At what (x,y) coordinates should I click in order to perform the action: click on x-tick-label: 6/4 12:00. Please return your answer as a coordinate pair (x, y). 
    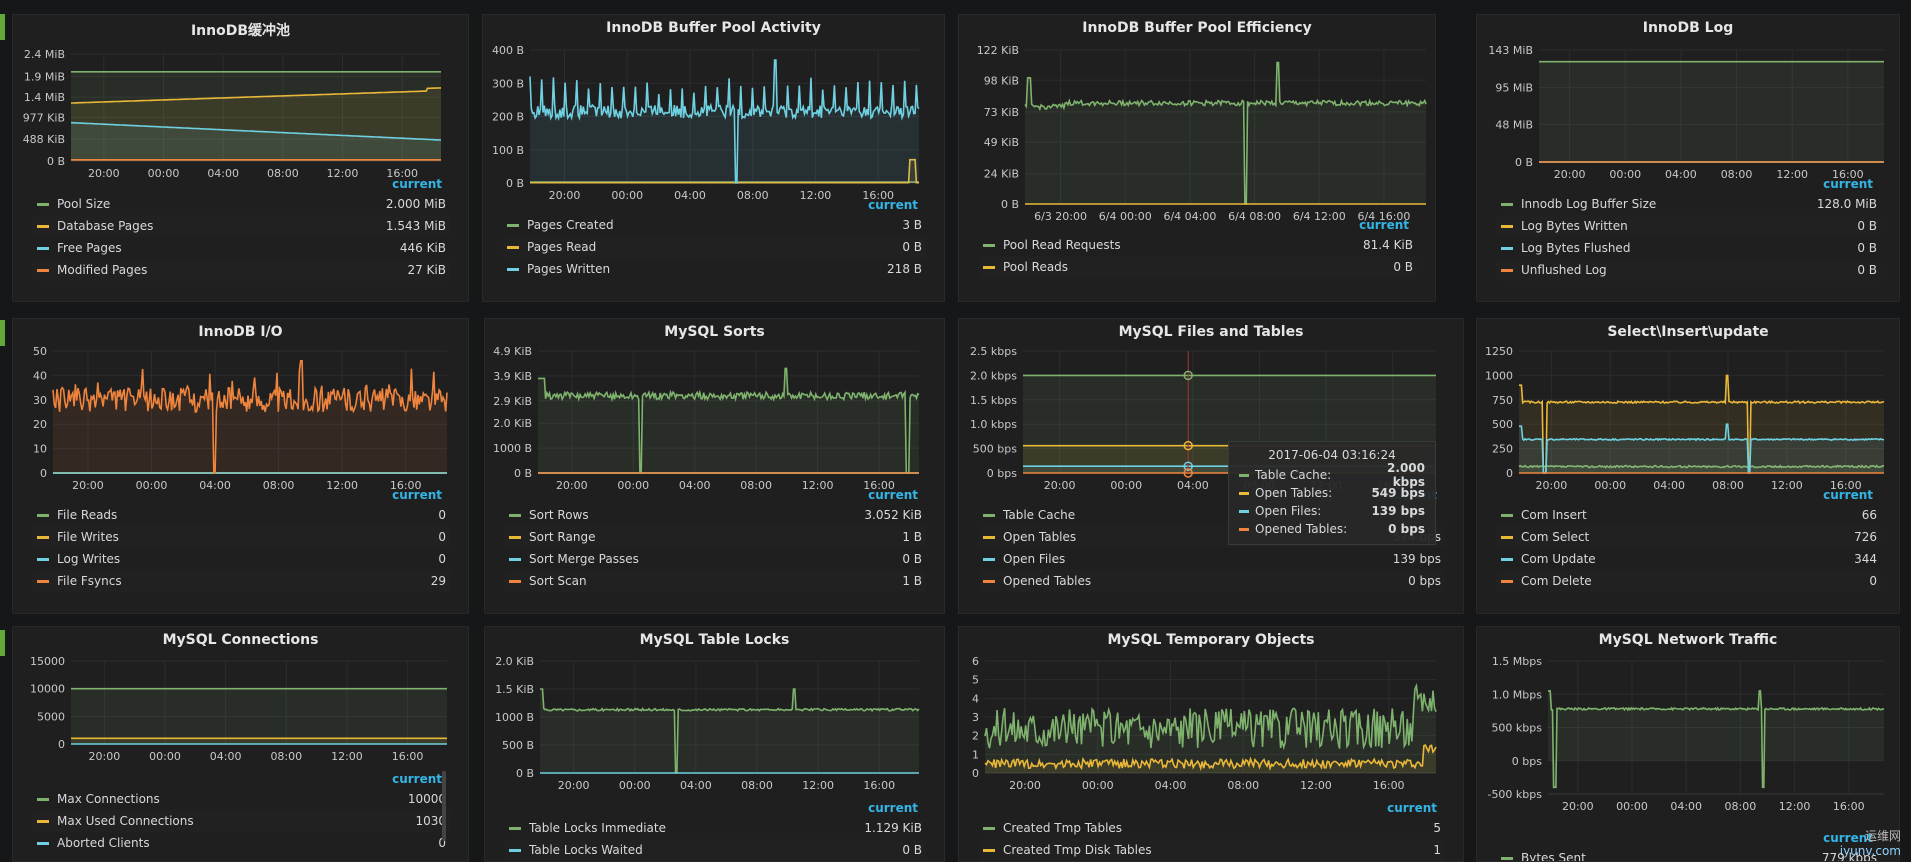
    Looking at the image, I should click on (1319, 216).